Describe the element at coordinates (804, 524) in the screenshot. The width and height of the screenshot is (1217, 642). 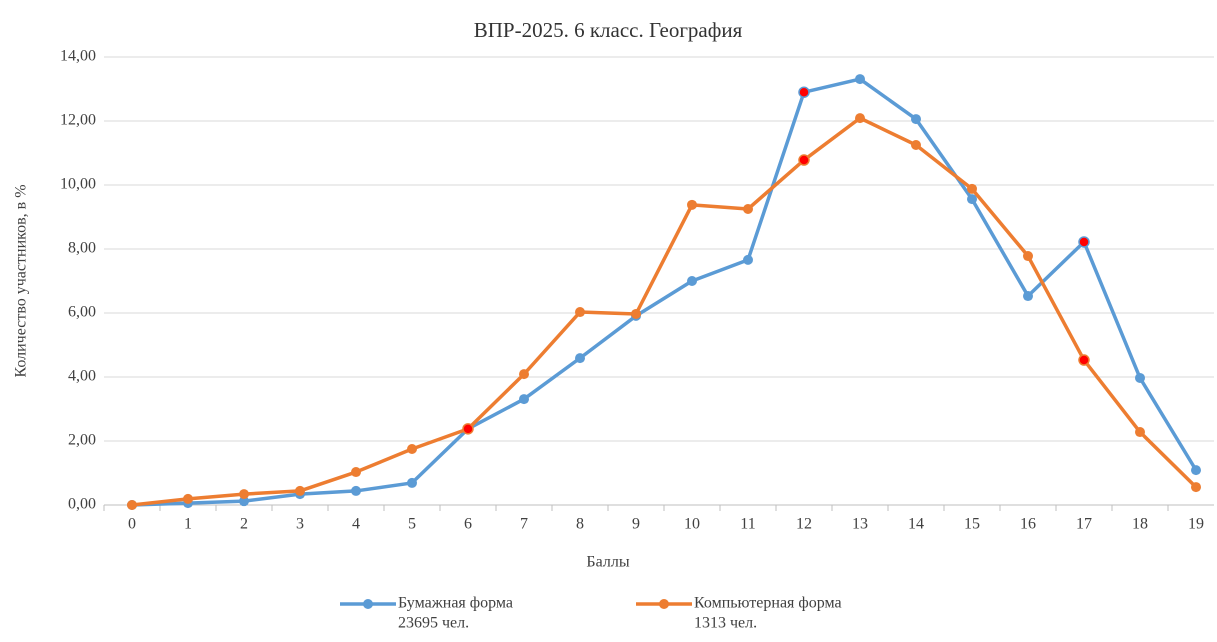
I see `x-tick-label: 12` at that location.